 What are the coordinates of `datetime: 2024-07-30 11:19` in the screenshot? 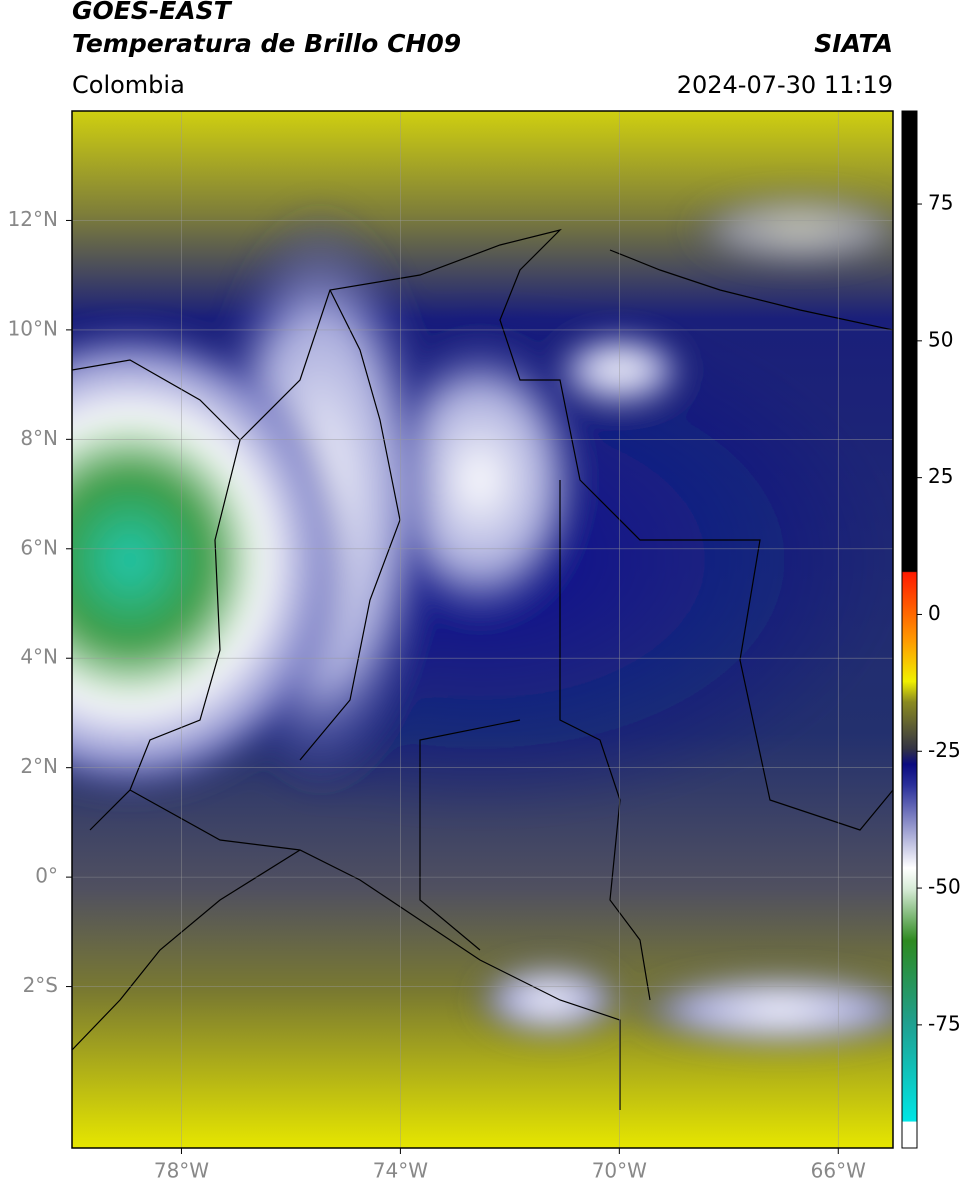 It's located at (785, 85).